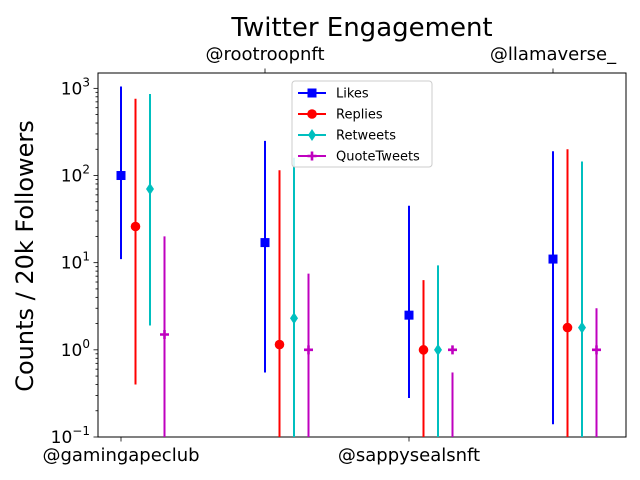 Image resolution: width=640 pixels, height=480 pixels. Describe the element at coordinates (120, 455) in the screenshot. I see `x-tick-label: @gamingapeclub` at that location.